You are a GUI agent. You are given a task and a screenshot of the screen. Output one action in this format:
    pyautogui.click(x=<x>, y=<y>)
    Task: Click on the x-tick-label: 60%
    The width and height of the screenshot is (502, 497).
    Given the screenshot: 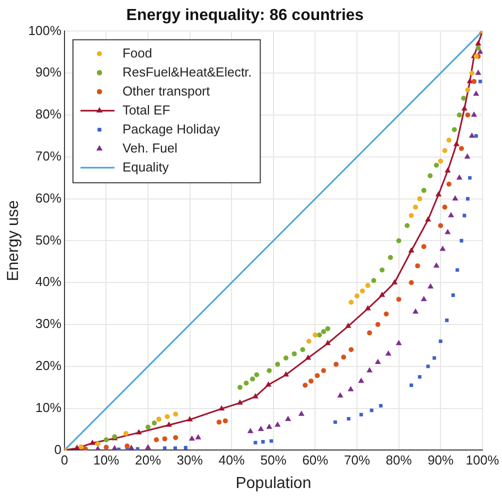 What is the action you would take?
    pyautogui.click(x=315, y=460)
    